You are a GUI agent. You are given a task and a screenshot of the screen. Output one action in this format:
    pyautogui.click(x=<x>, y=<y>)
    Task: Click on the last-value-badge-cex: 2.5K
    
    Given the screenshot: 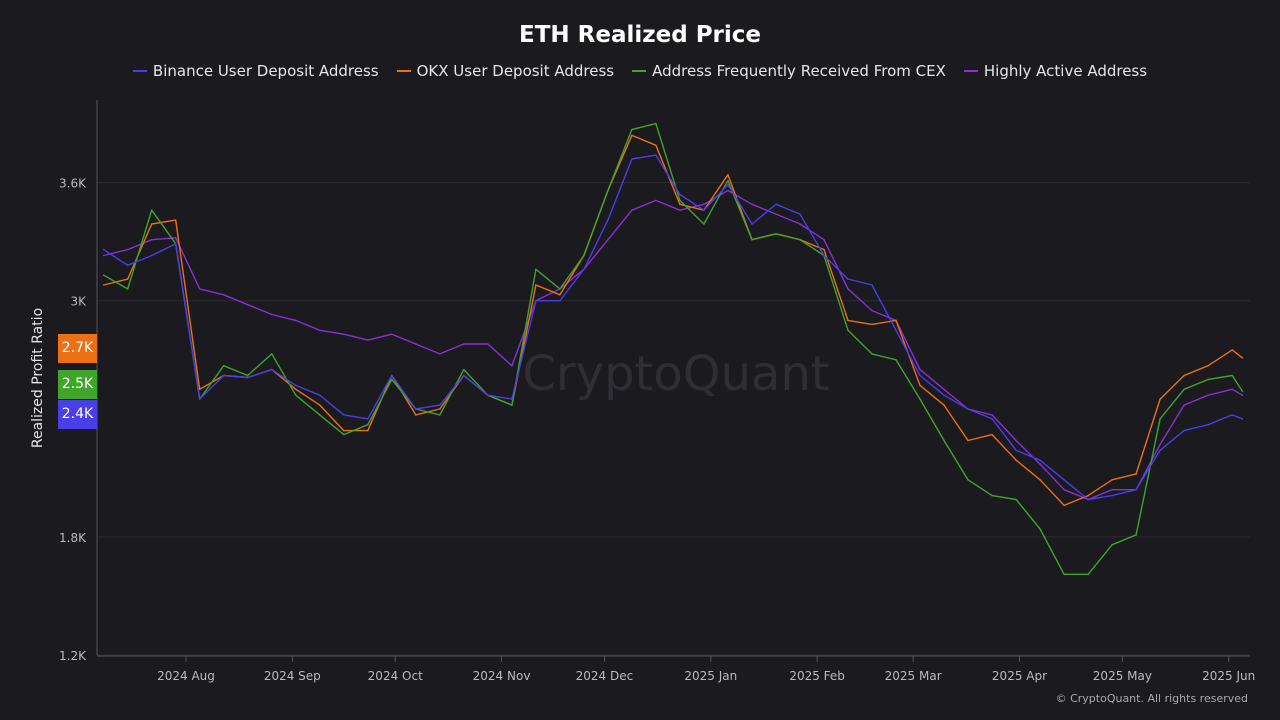 What is the action you would take?
    pyautogui.click(x=77, y=384)
    